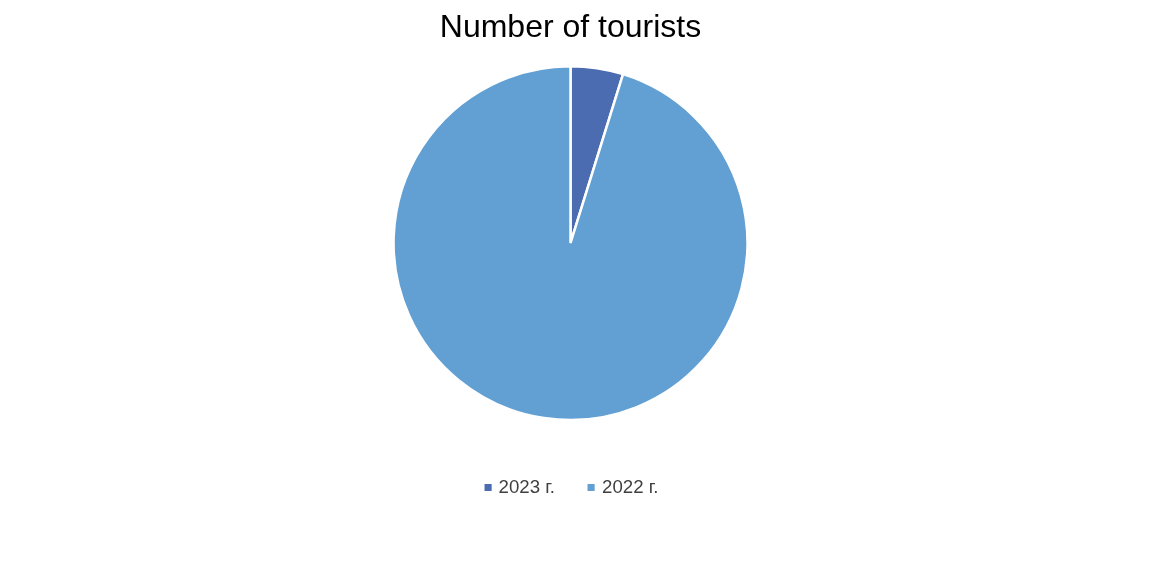 Image resolution: width=1157 pixels, height=563 pixels. Describe the element at coordinates (570, 25) in the screenshot. I see `chart-title: Number of tourists` at that location.